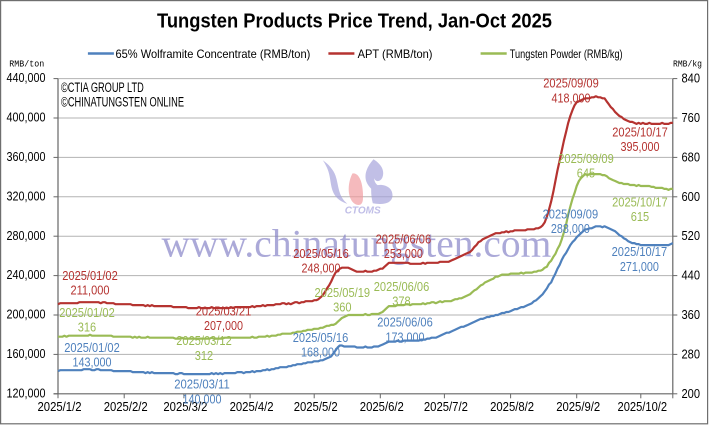 Image resolution: width=710 pixels, height=431 pixels. I want to click on svg-text: 173,000, so click(405, 337).